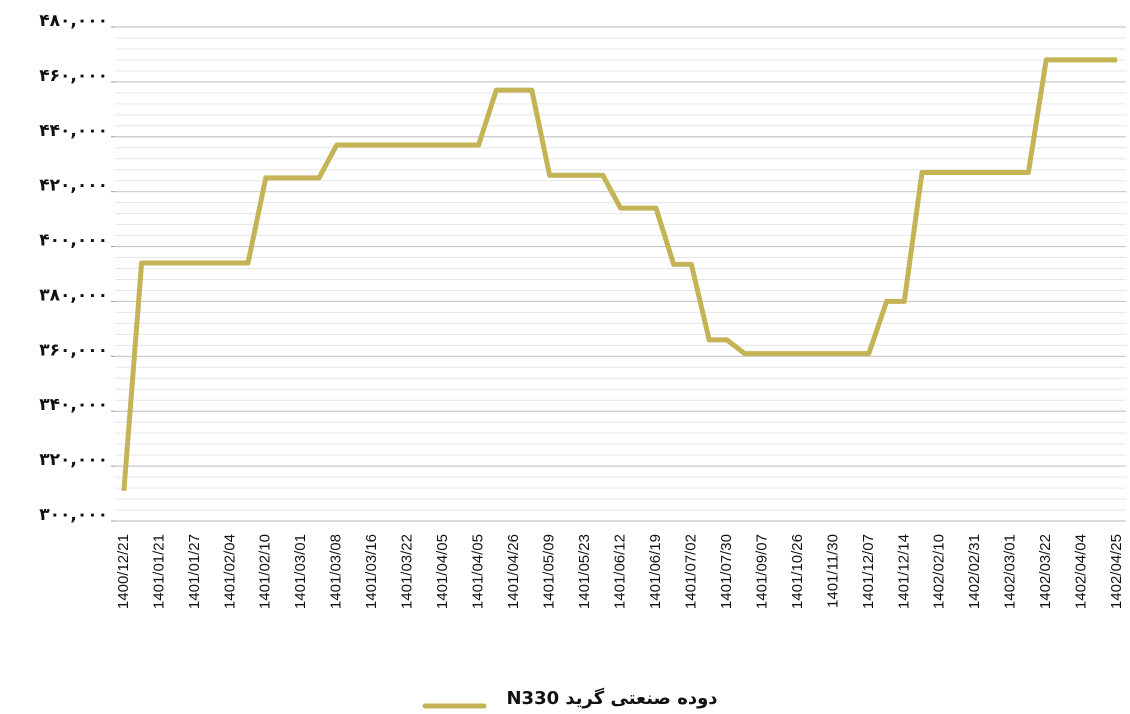 This screenshot has height=714, width=1130. Describe the element at coordinates (73, 241) in the screenshot. I see `y-tick-label: ۴۰۰,۰۰۰` at that location.